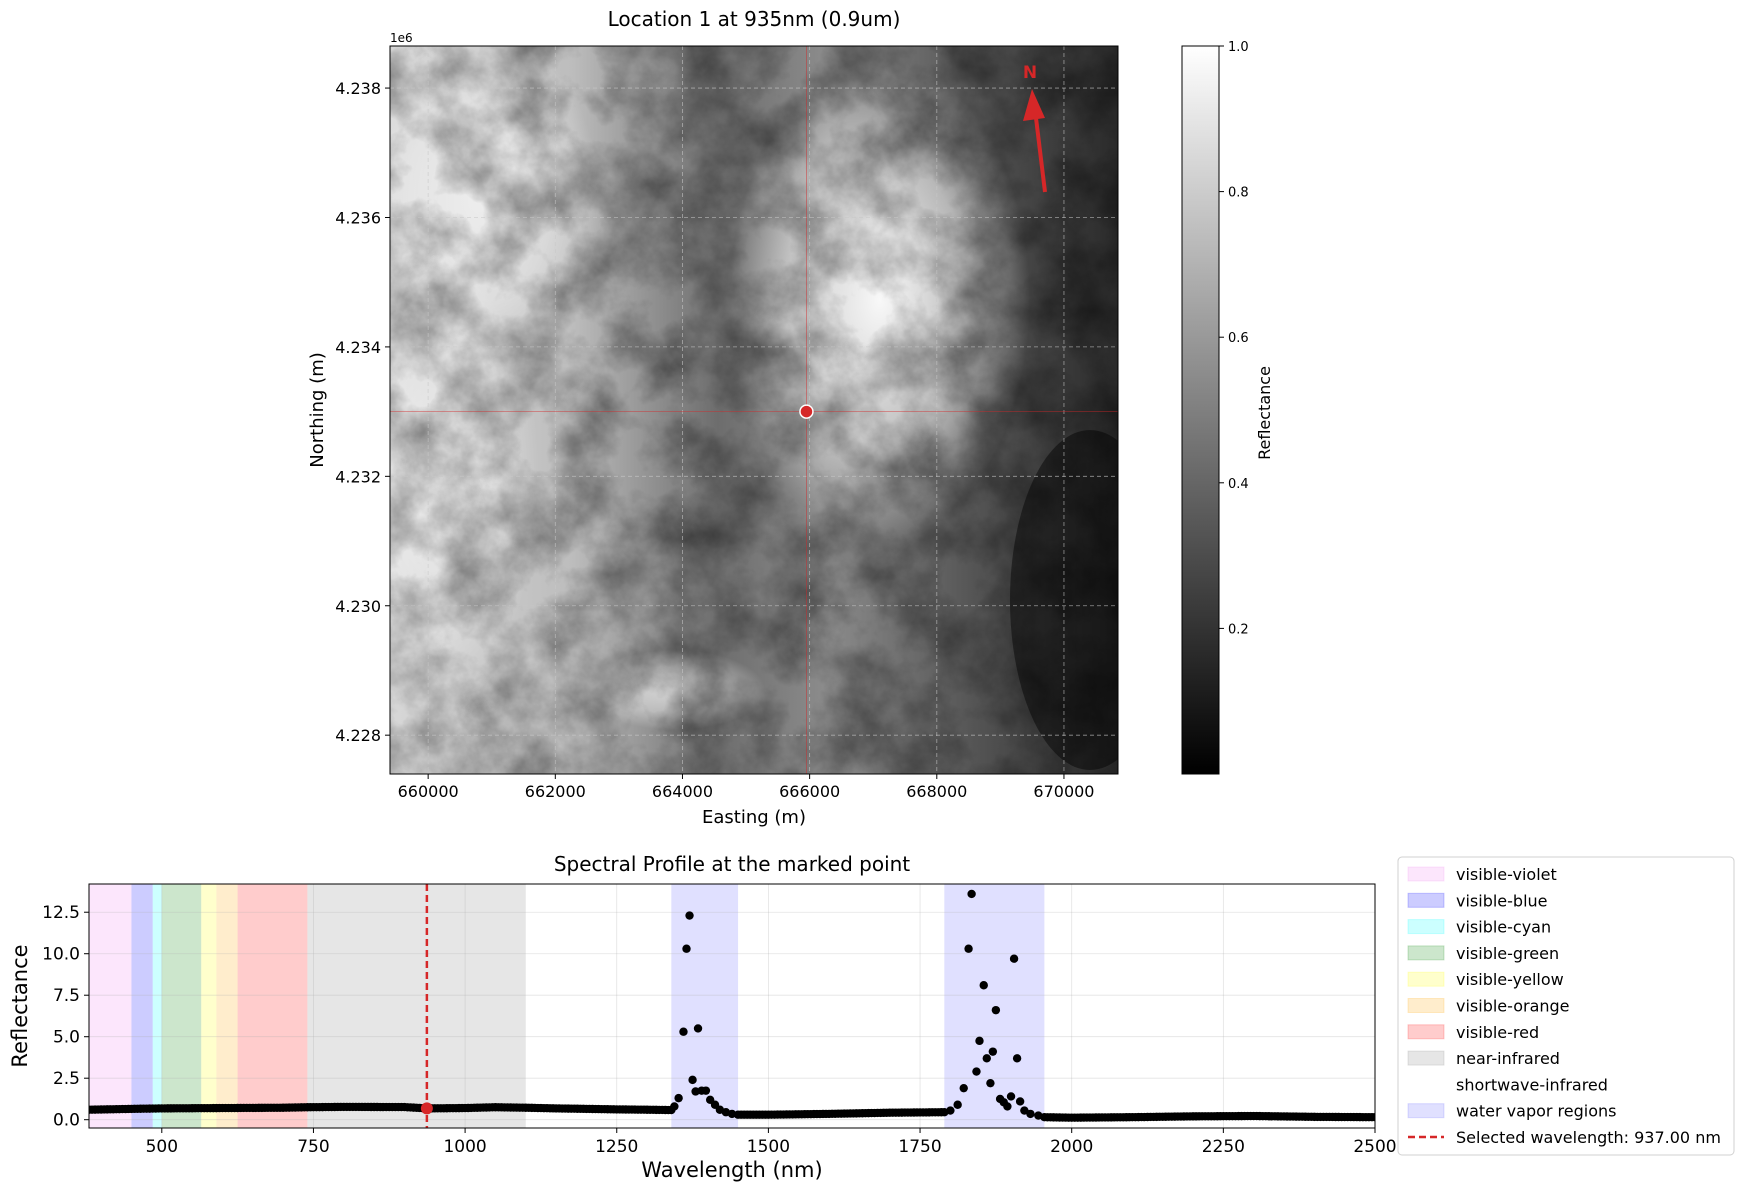  What do you see at coordinates (313, 1147) in the screenshot?
I see `spectrum-x-tick-label: 750` at bounding box center [313, 1147].